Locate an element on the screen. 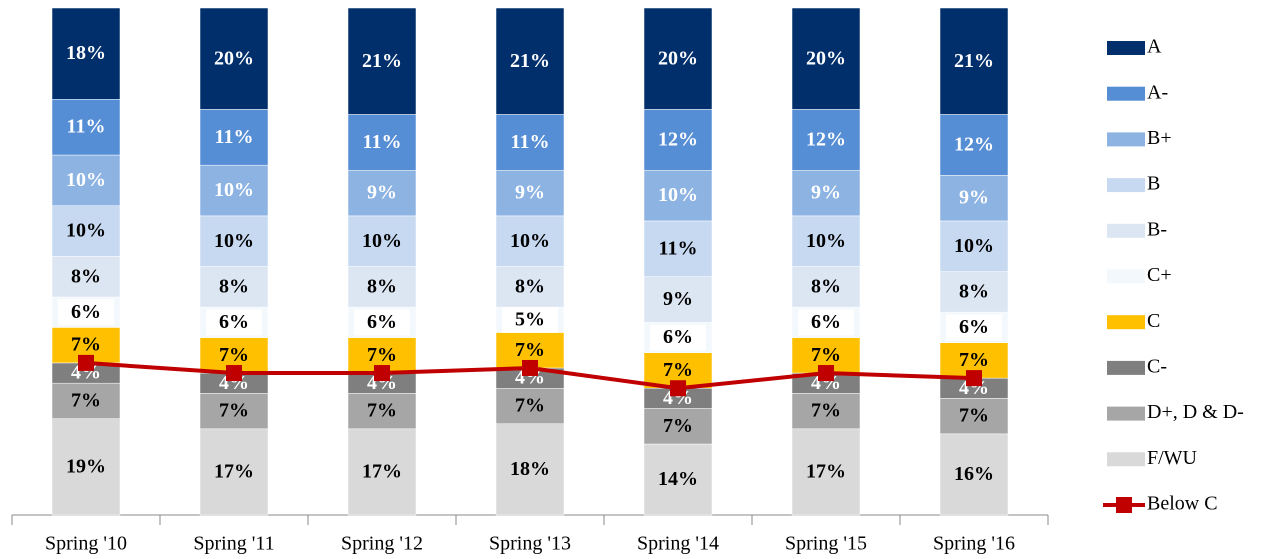 The width and height of the screenshot is (1283, 559). data-label: 17% is located at coordinates (826, 471).